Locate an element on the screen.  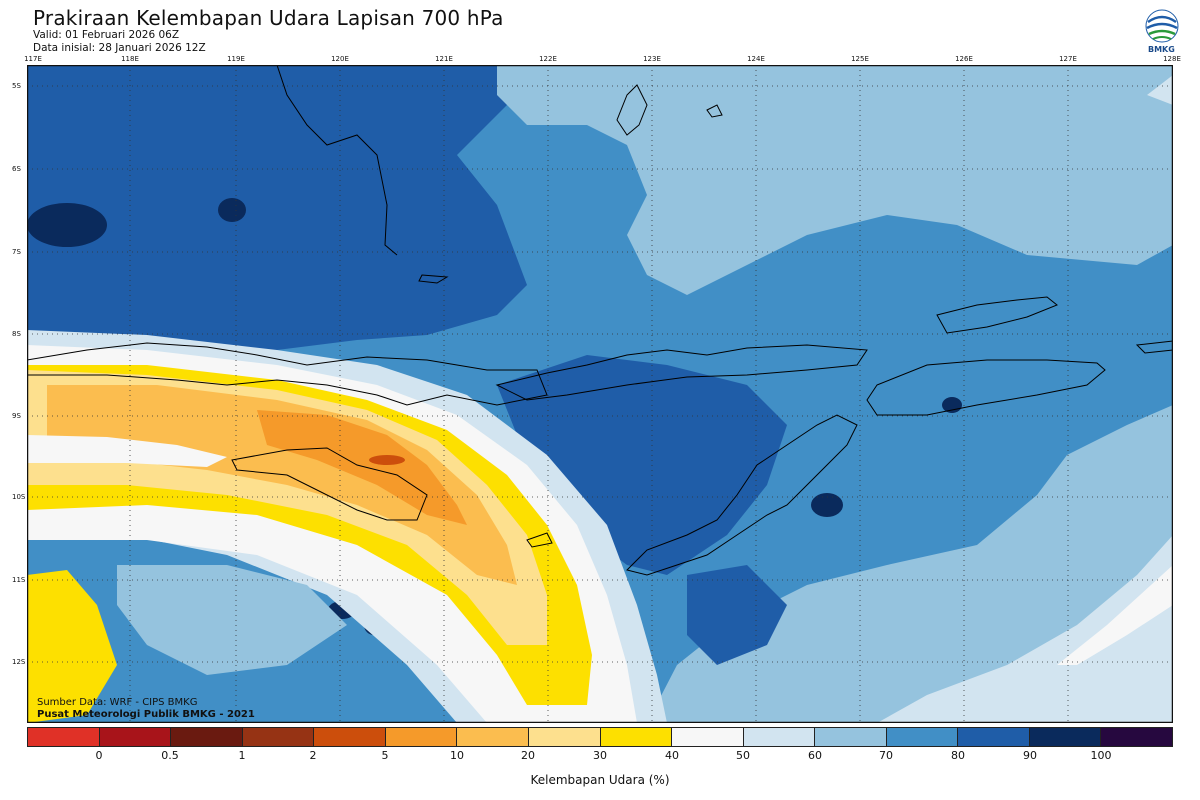
colorbar-tick: 1 is located at coordinates (242, 755).